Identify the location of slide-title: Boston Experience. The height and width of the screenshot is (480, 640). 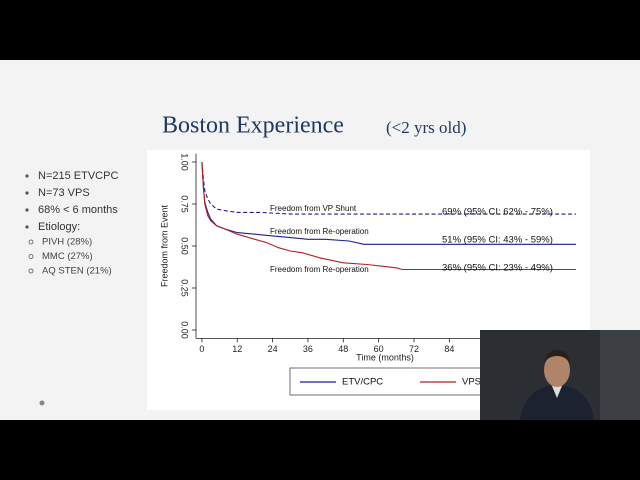
(253, 126).